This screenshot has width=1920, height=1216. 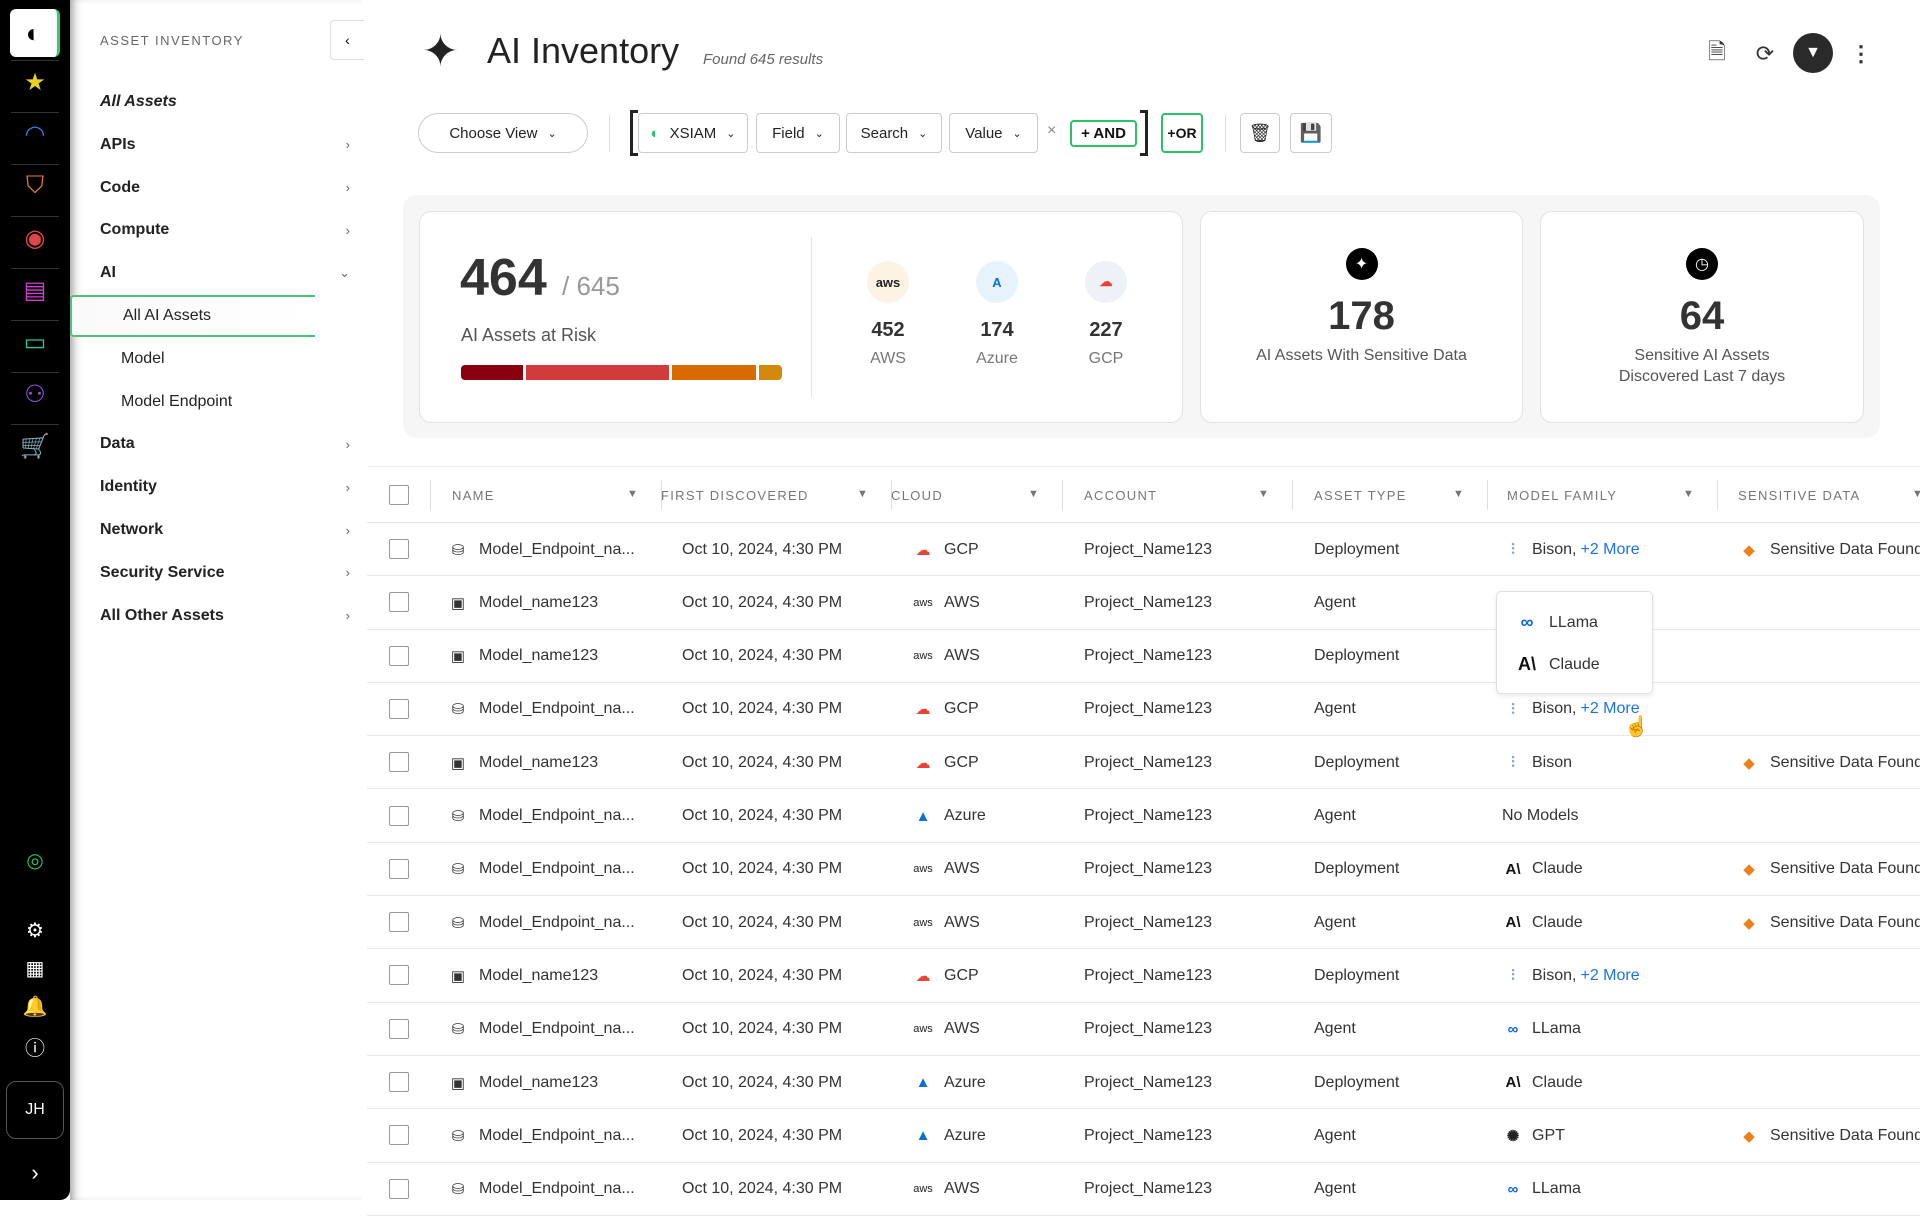 I want to click on filter-icon: ▼, so click(x=1813, y=53).